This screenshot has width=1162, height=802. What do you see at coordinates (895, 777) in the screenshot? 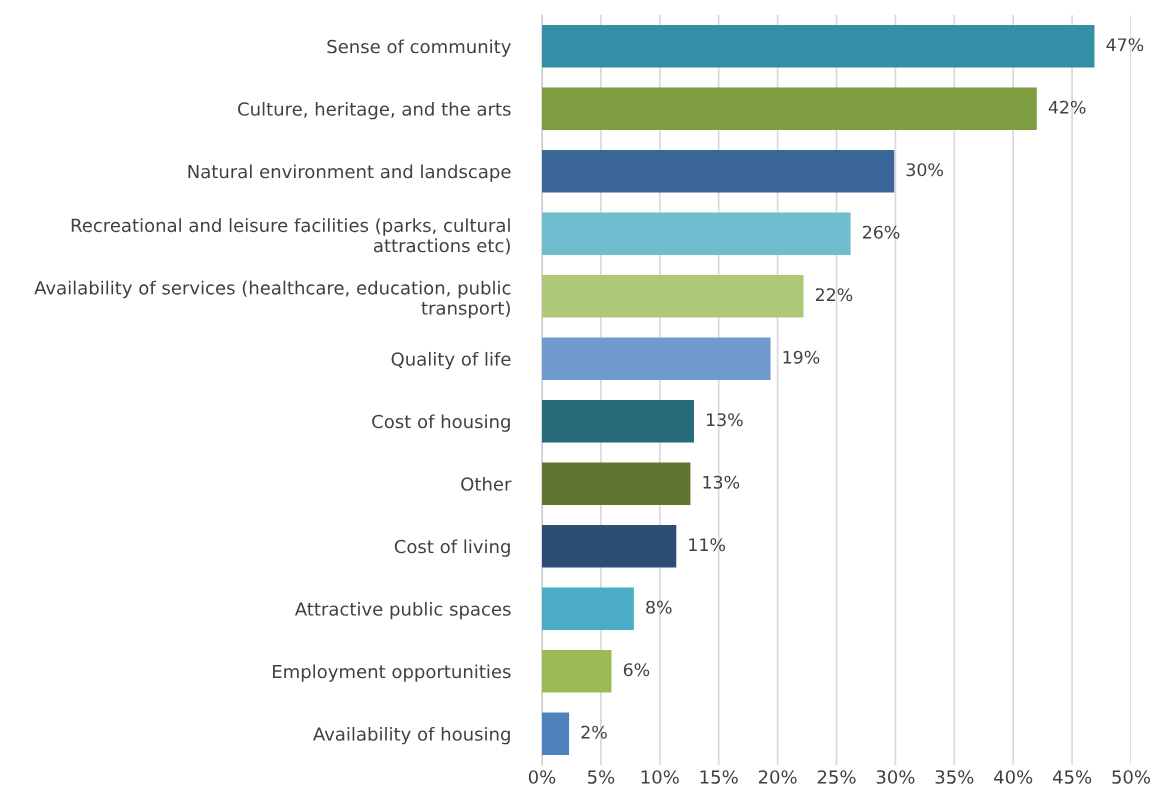
I see `x-tick-label: 30%` at bounding box center [895, 777].